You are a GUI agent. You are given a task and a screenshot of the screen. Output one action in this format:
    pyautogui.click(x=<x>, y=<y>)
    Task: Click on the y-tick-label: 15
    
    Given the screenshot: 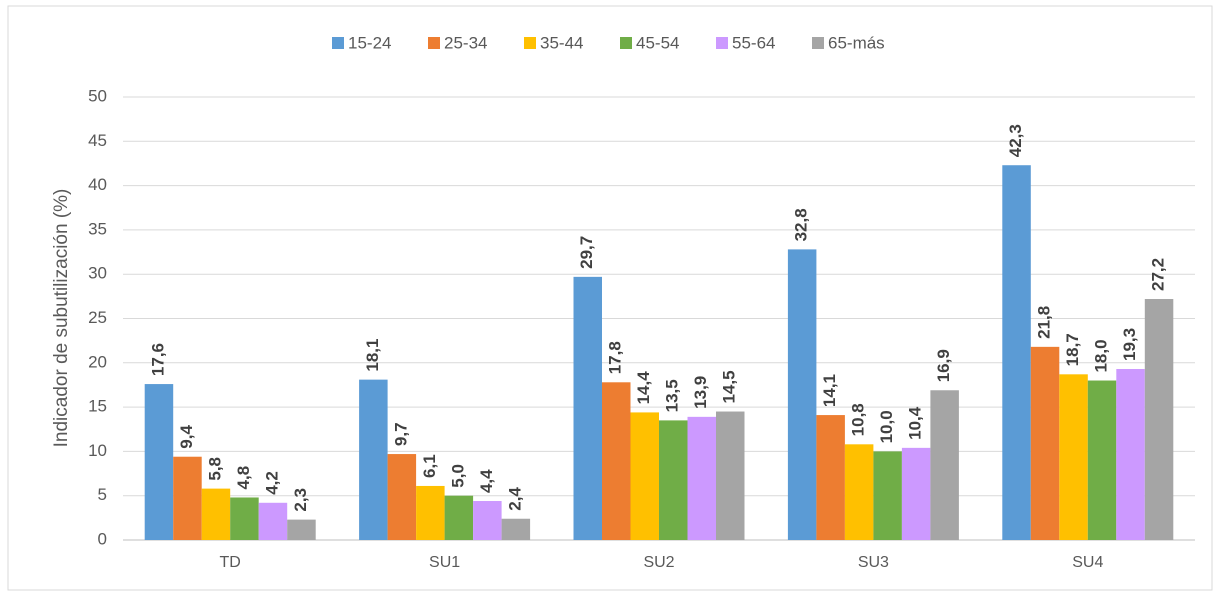 What is the action you would take?
    pyautogui.click(x=97, y=406)
    